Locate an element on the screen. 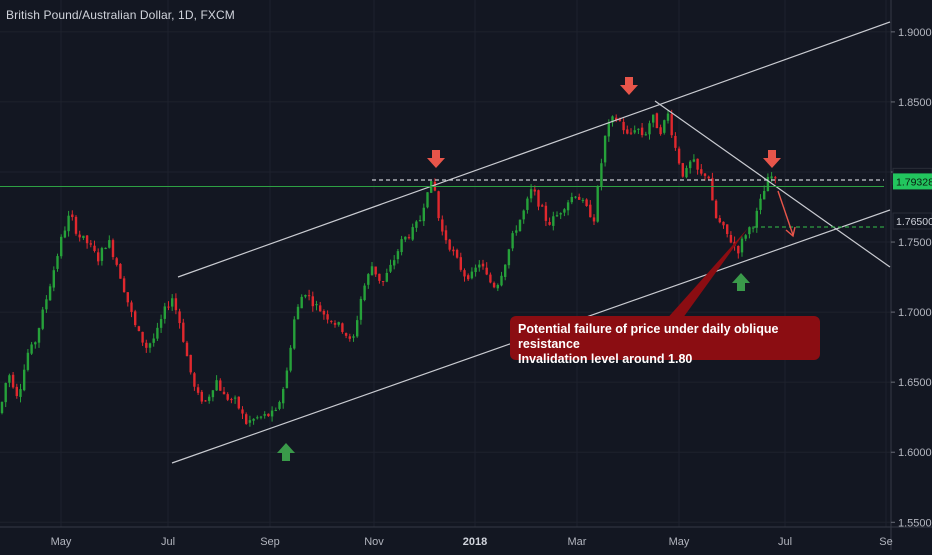 The height and width of the screenshot is (555, 932). y-tick-label: 1.65000 is located at coordinates (915, 383).